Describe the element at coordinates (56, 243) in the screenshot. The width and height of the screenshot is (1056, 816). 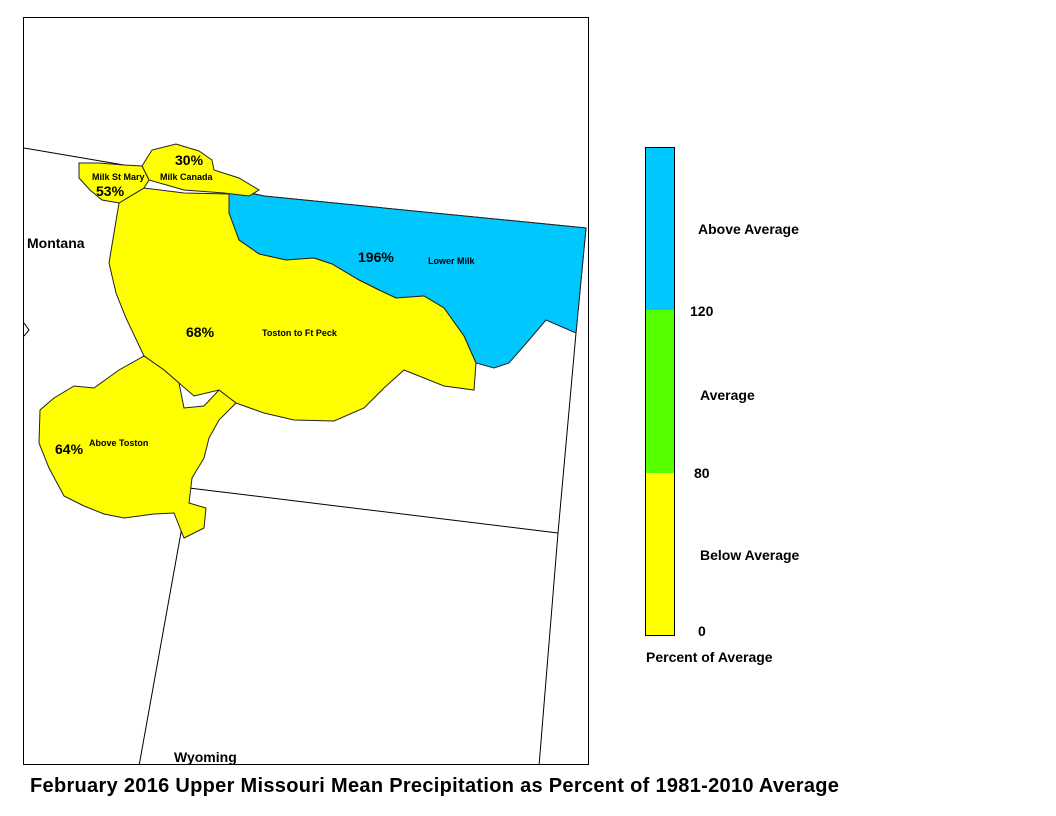
I see `state-label-montana: Montana` at that location.